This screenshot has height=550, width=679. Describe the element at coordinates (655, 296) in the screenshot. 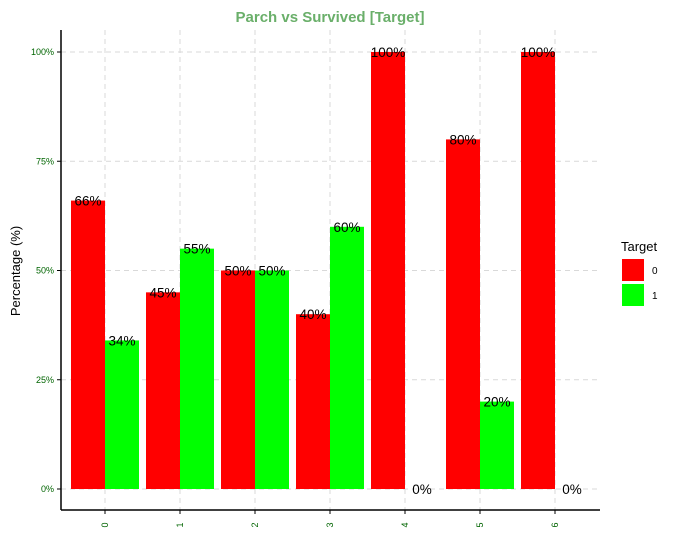

I see `legend-label-1: 1` at that location.